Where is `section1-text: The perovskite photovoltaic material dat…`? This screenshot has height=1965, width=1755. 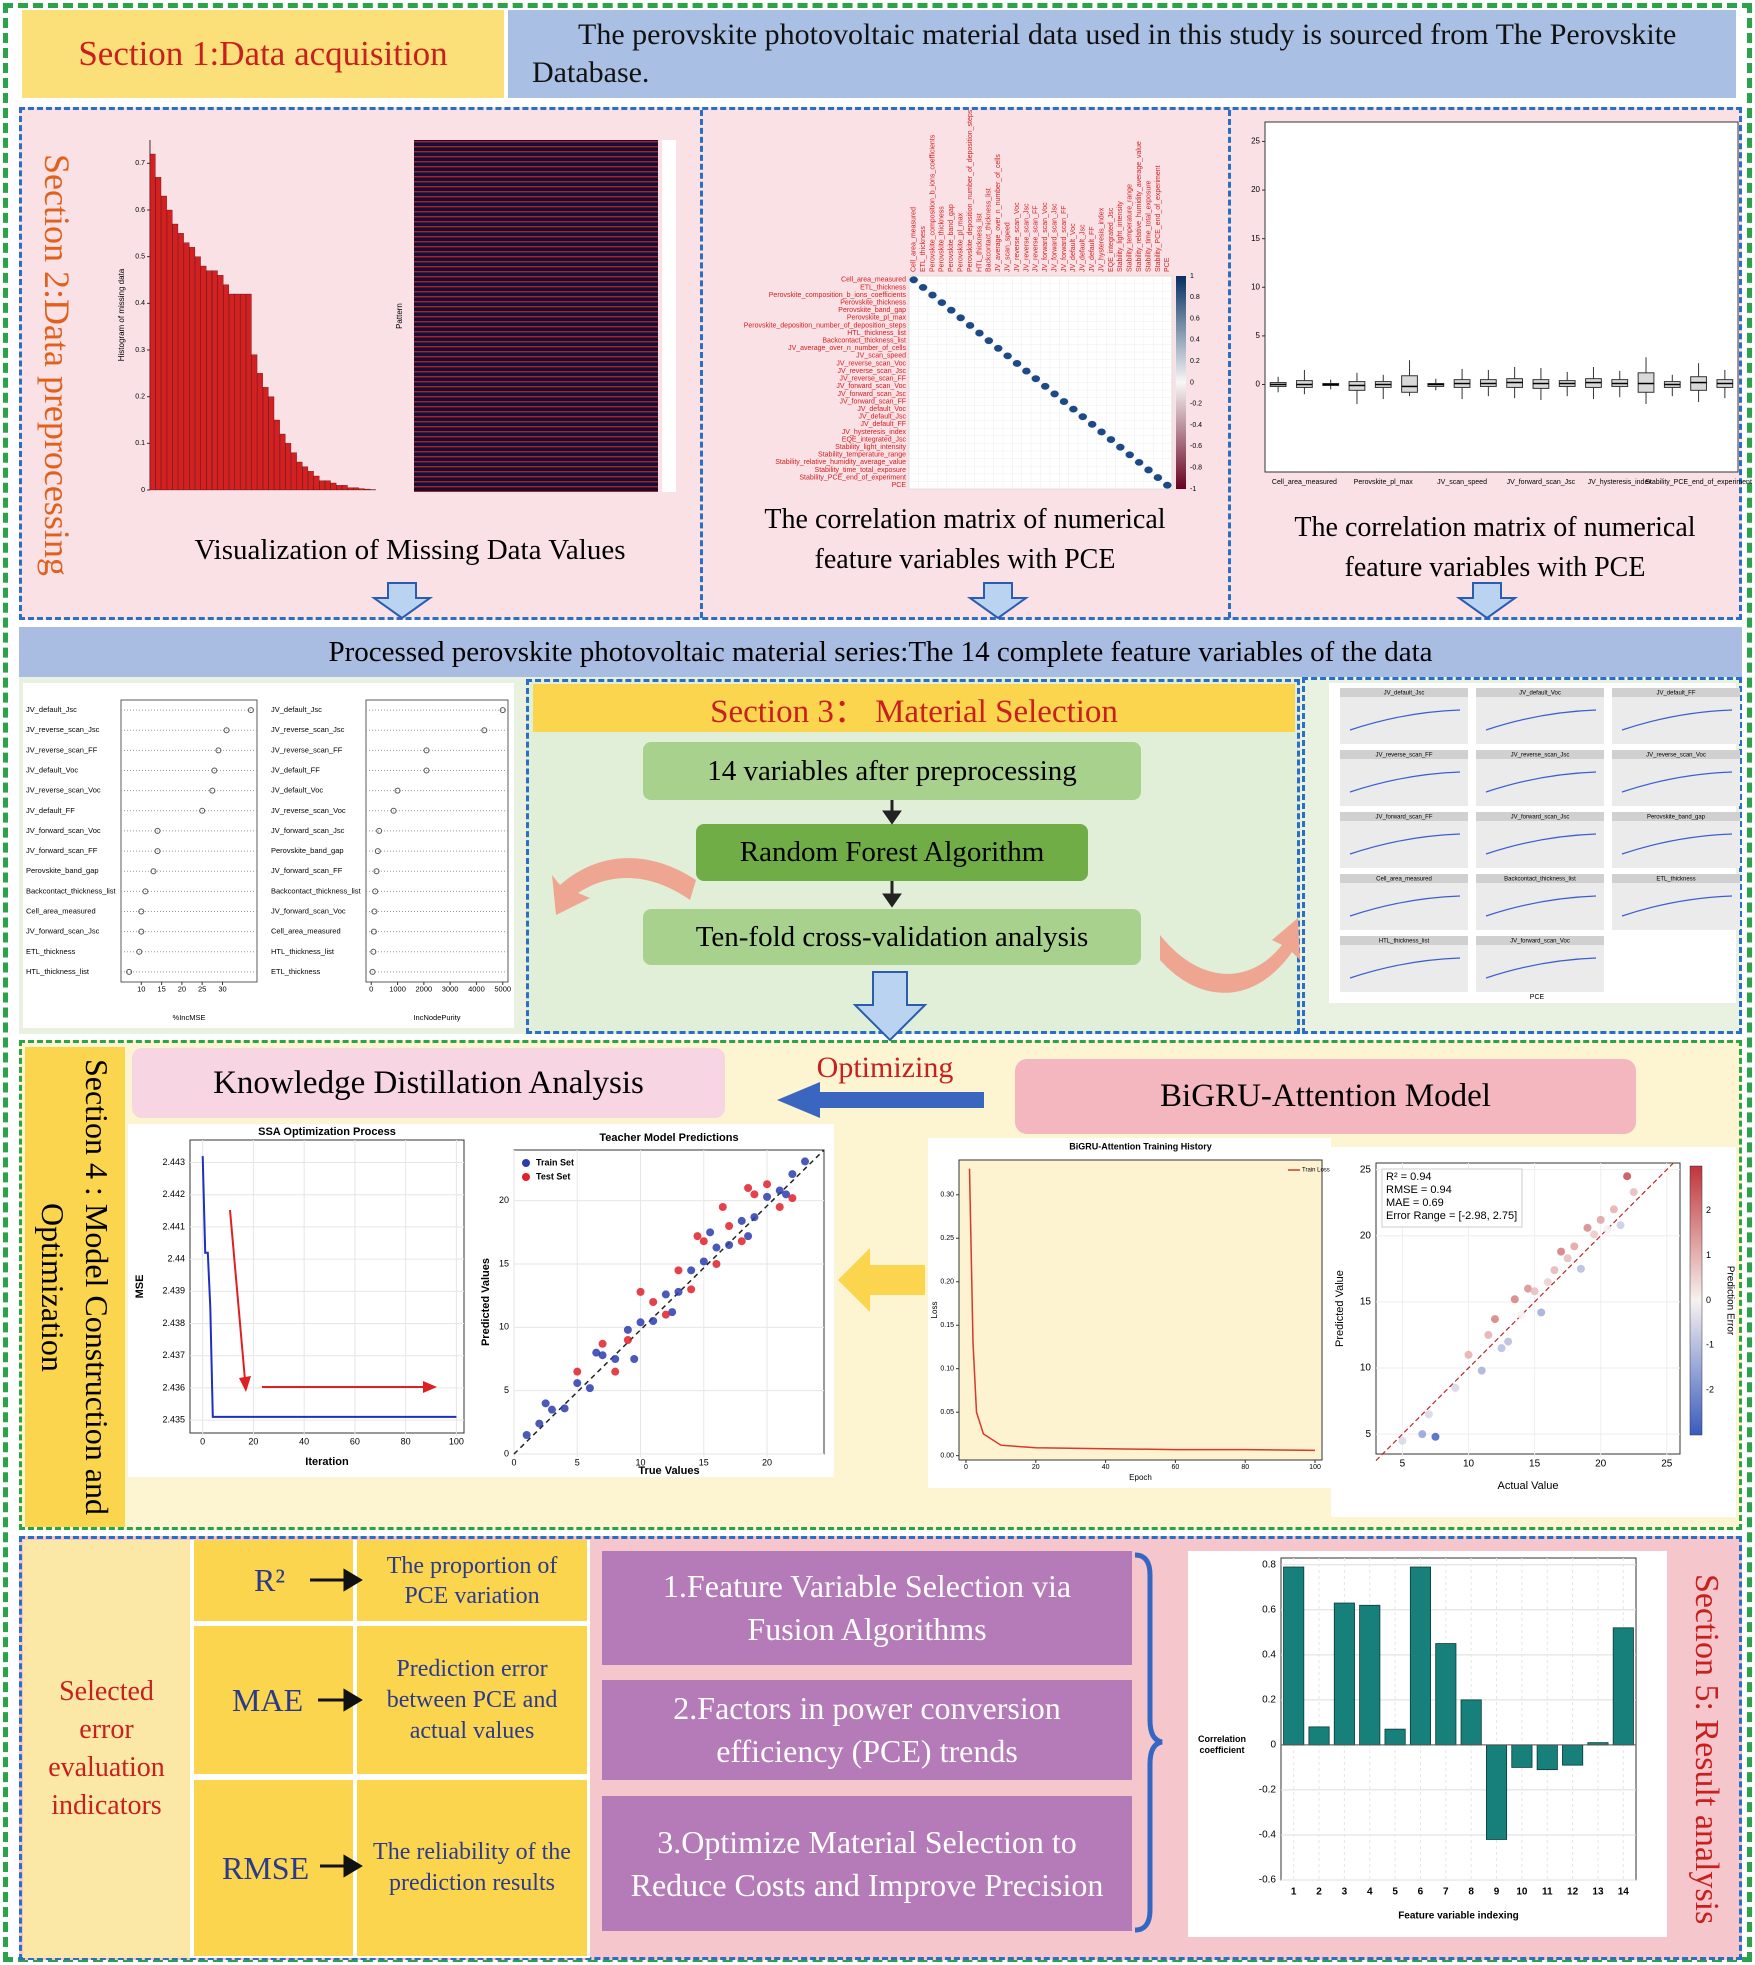
section1-text: The perovskite photovoltaic material dat… is located at coordinates (1122, 54).